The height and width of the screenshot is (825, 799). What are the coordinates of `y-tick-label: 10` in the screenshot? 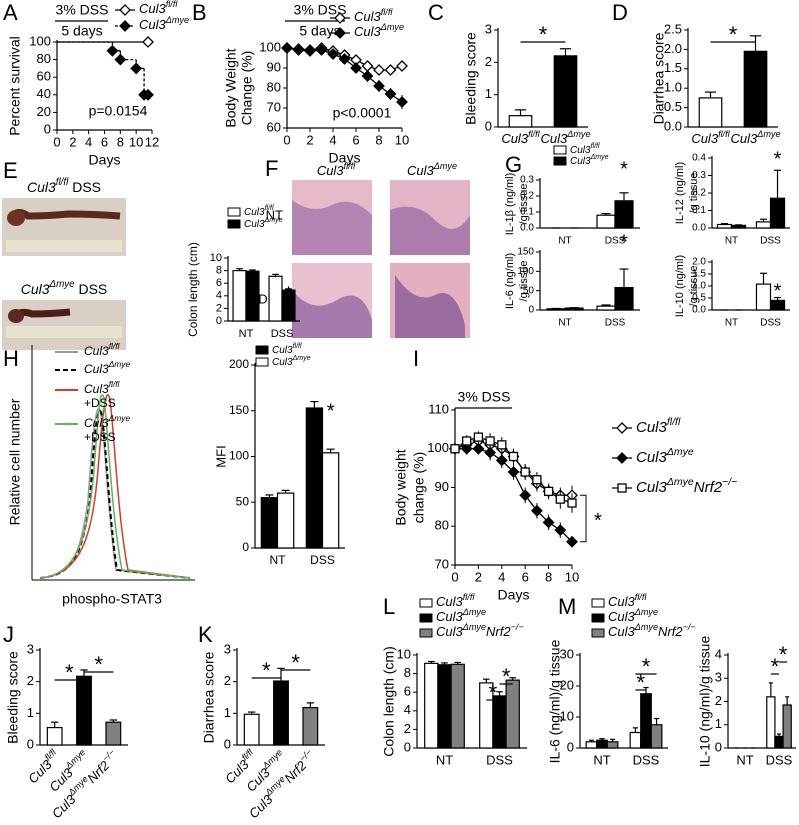 It's located at (404, 653).